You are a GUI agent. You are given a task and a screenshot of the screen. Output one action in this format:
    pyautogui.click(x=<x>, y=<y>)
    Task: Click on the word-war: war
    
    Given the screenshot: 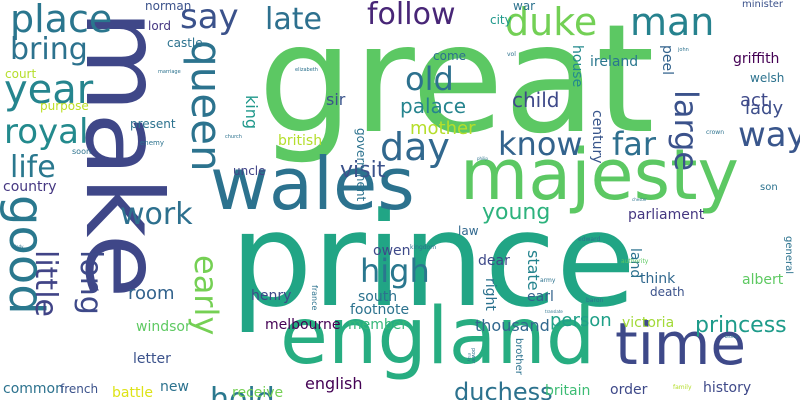 What is the action you would take?
    pyautogui.click(x=524, y=6)
    